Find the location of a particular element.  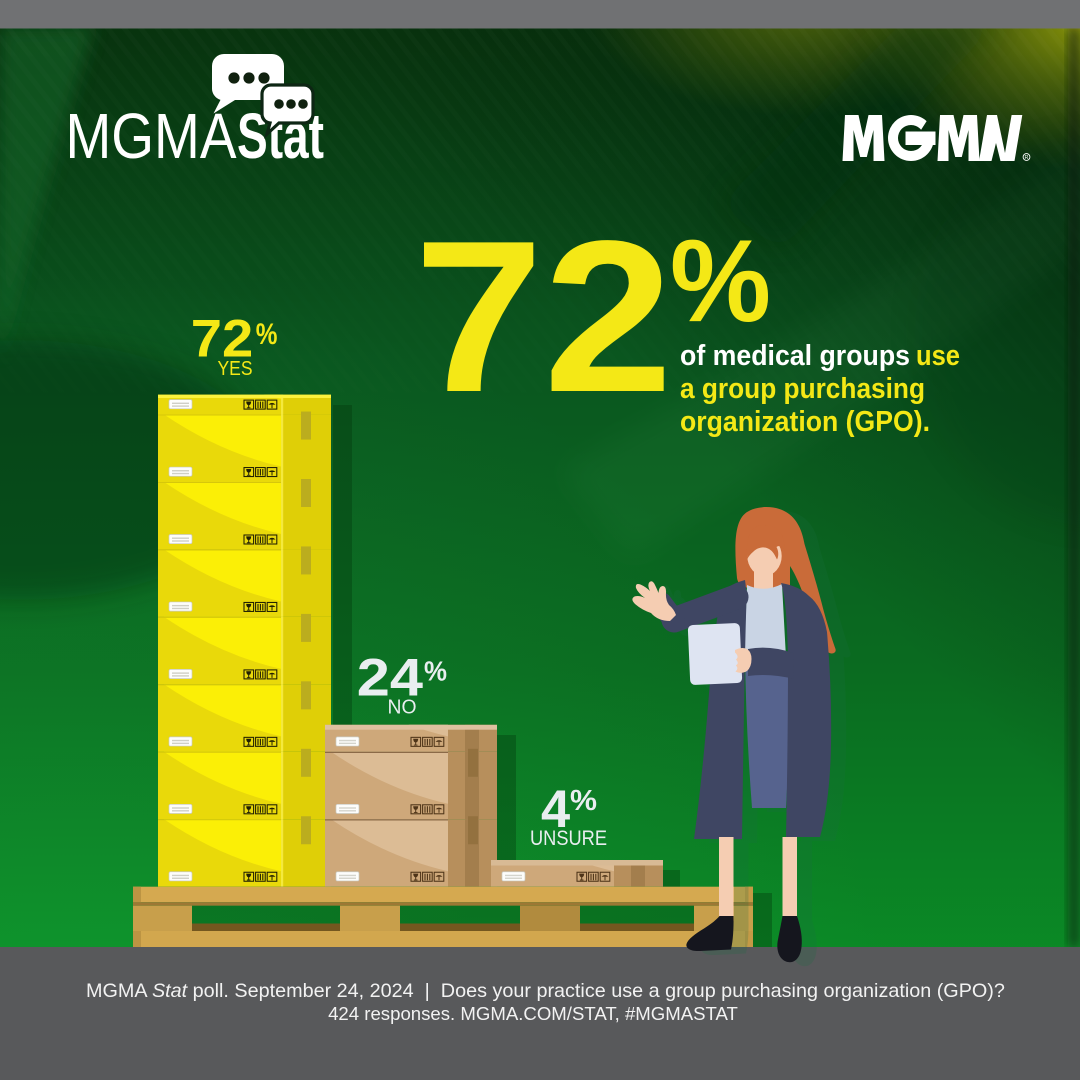

svg-text: UNSURE is located at coordinates (568, 838).